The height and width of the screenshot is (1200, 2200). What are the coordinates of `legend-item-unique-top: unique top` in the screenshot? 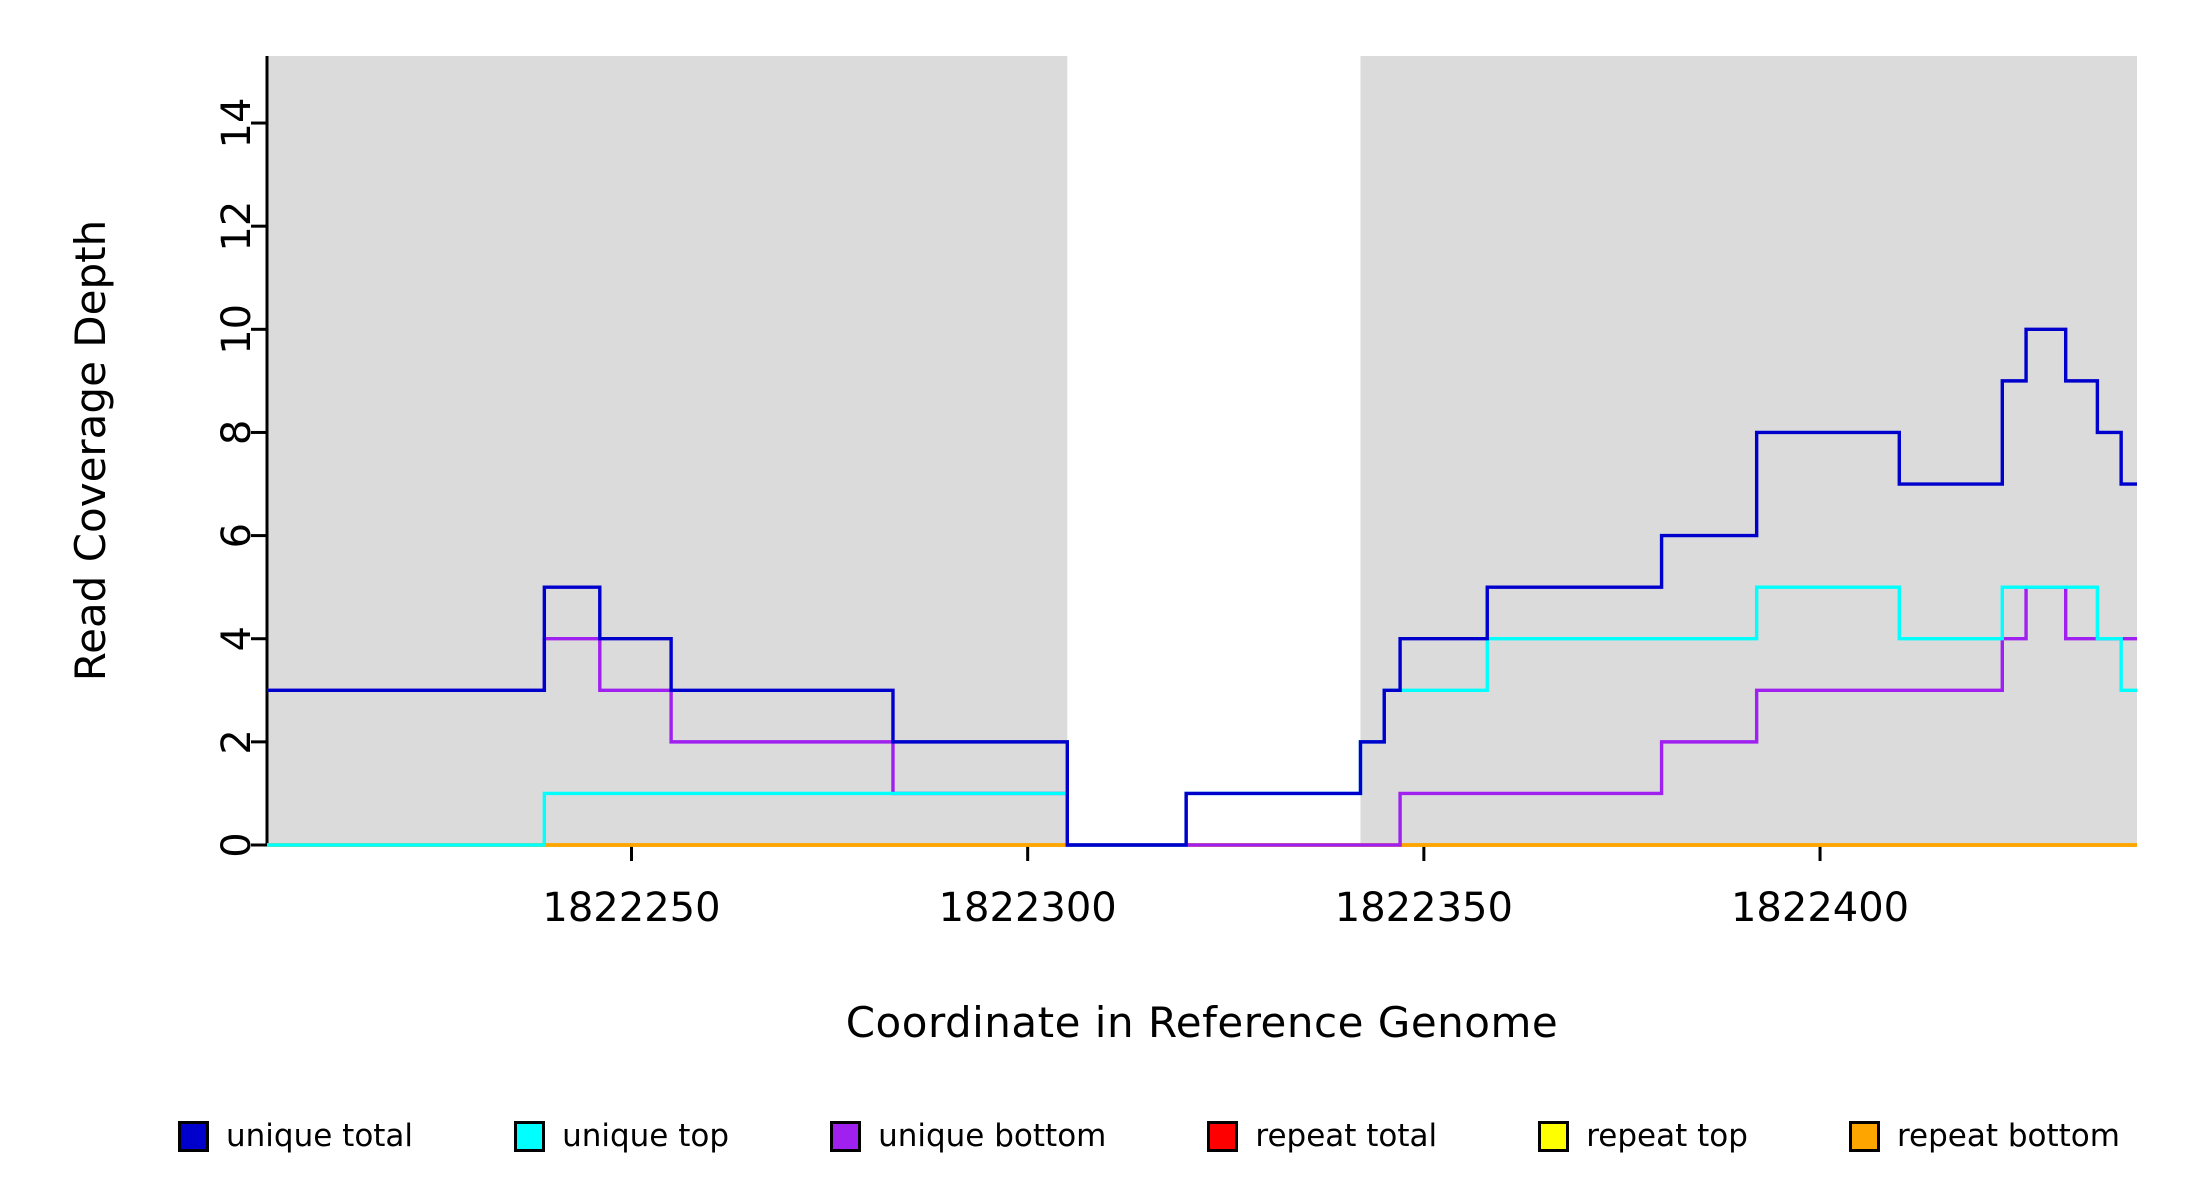 It's located at (621, 1136).